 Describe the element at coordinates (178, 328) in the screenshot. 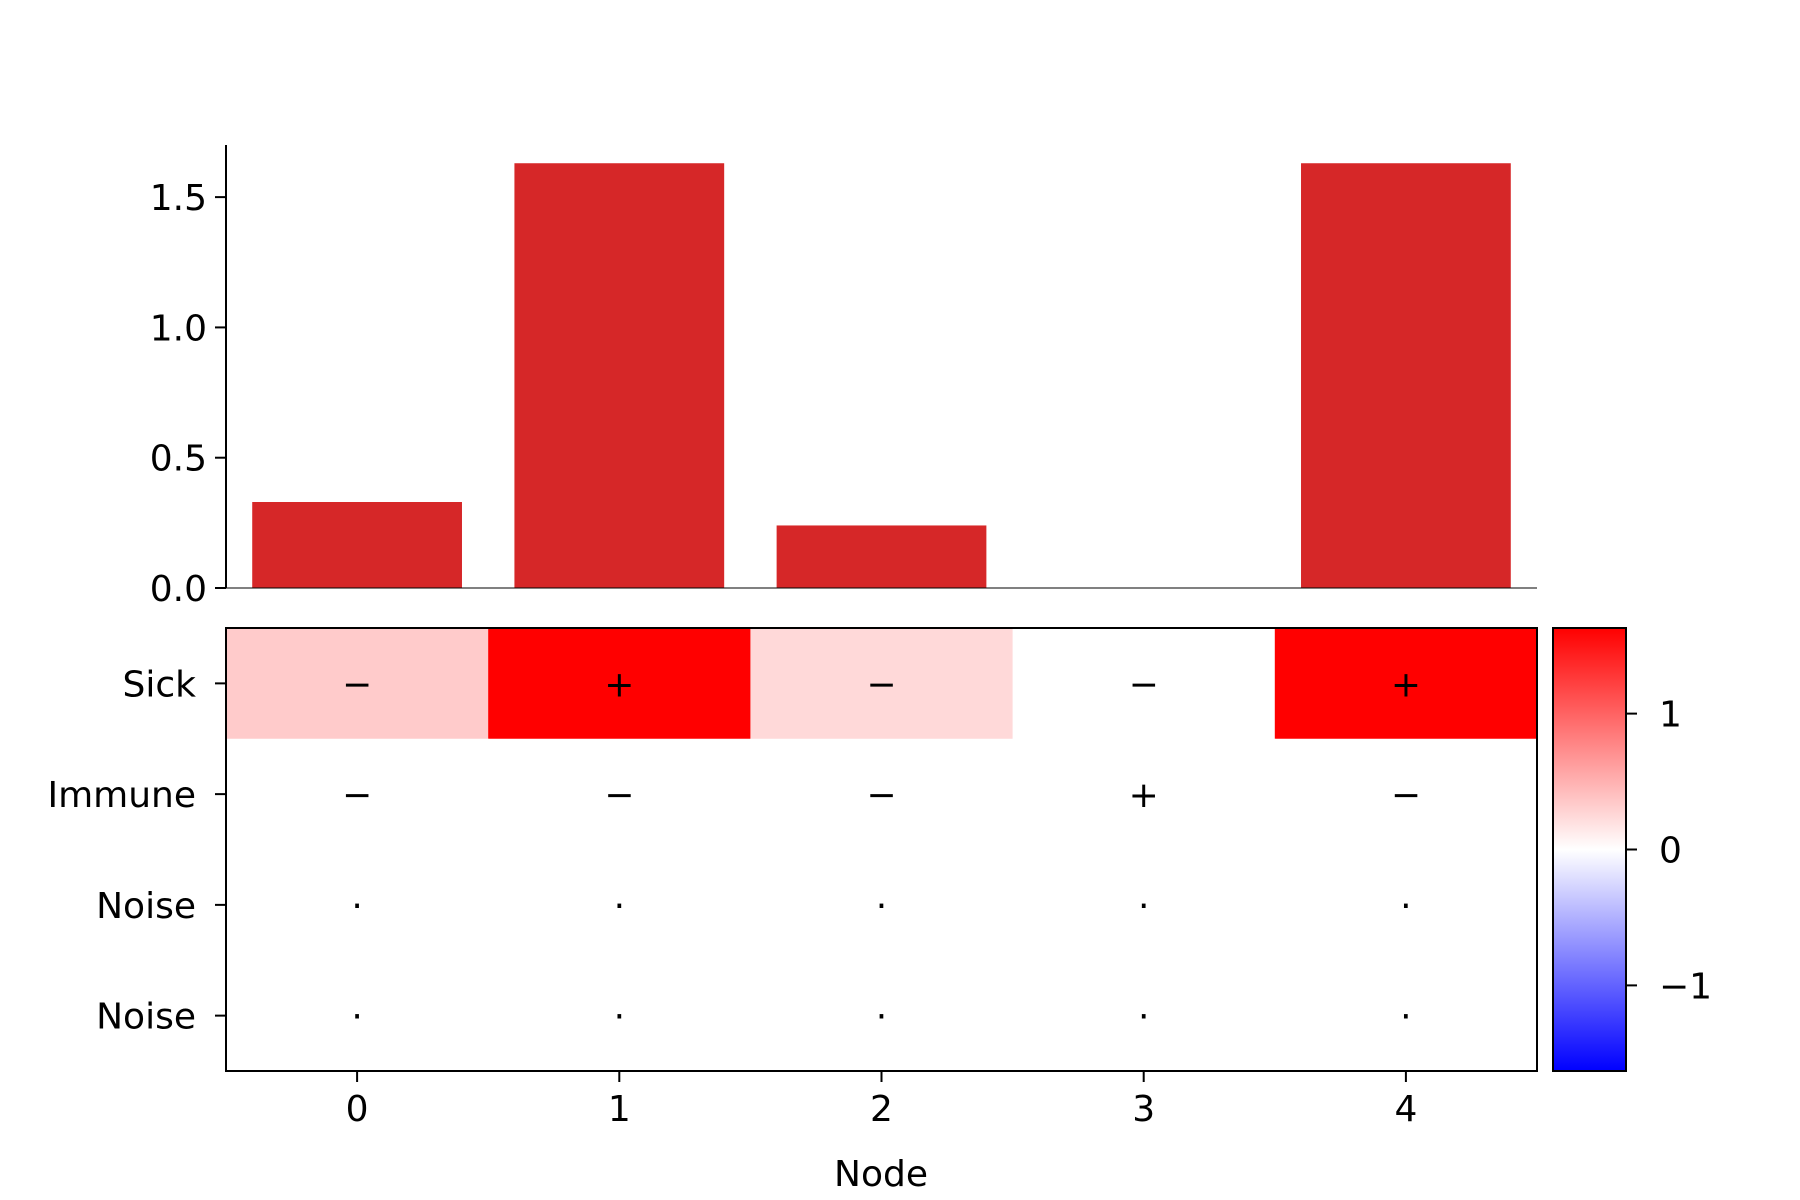

I see `bar-y-tick-label: 1.0` at that location.